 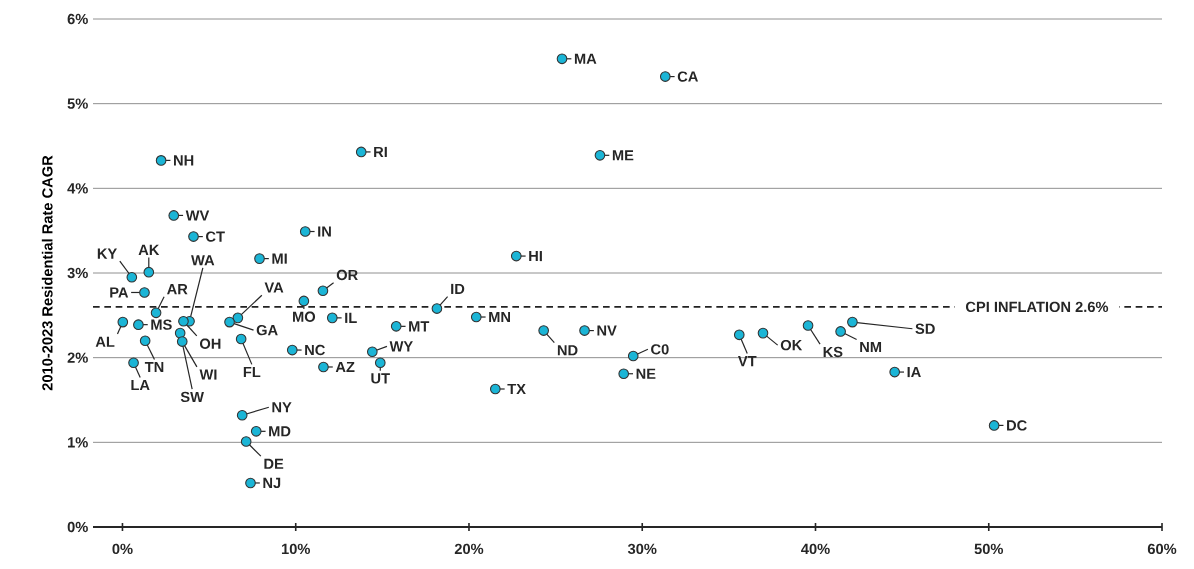 What do you see at coordinates (1017, 425) in the screenshot?
I see `annotation: DC` at bounding box center [1017, 425].